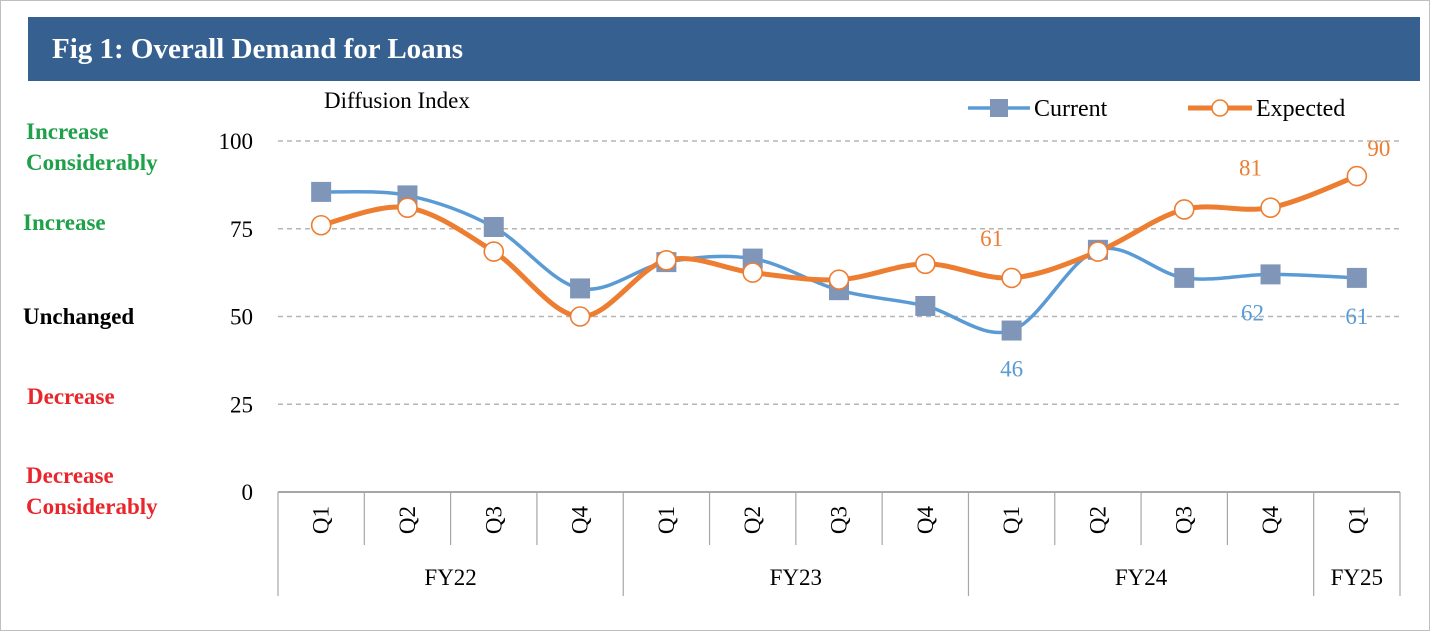 The image size is (1430, 631). I want to click on category-label: Decrease, so click(71, 396).